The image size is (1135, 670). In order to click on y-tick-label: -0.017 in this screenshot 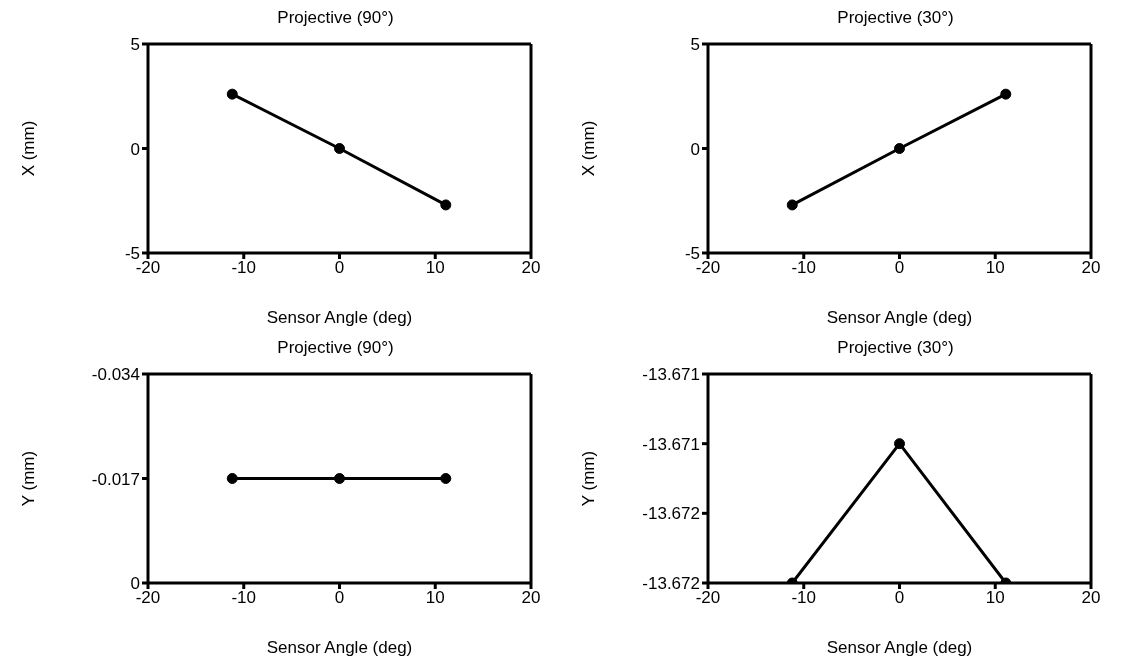, I will do `click(115, 479)`.